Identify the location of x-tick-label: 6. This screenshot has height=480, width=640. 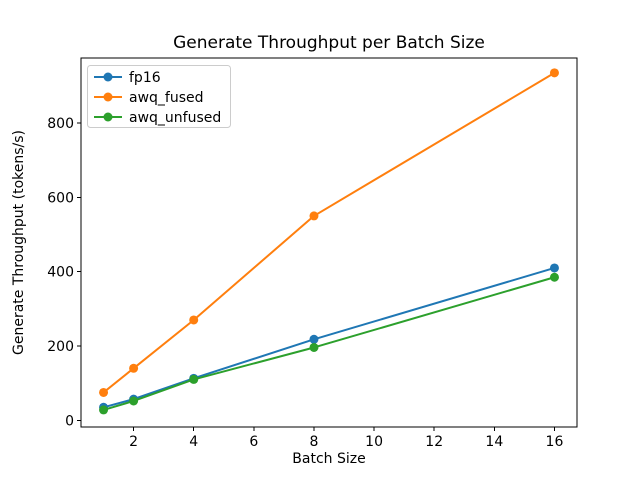
(253, 442).